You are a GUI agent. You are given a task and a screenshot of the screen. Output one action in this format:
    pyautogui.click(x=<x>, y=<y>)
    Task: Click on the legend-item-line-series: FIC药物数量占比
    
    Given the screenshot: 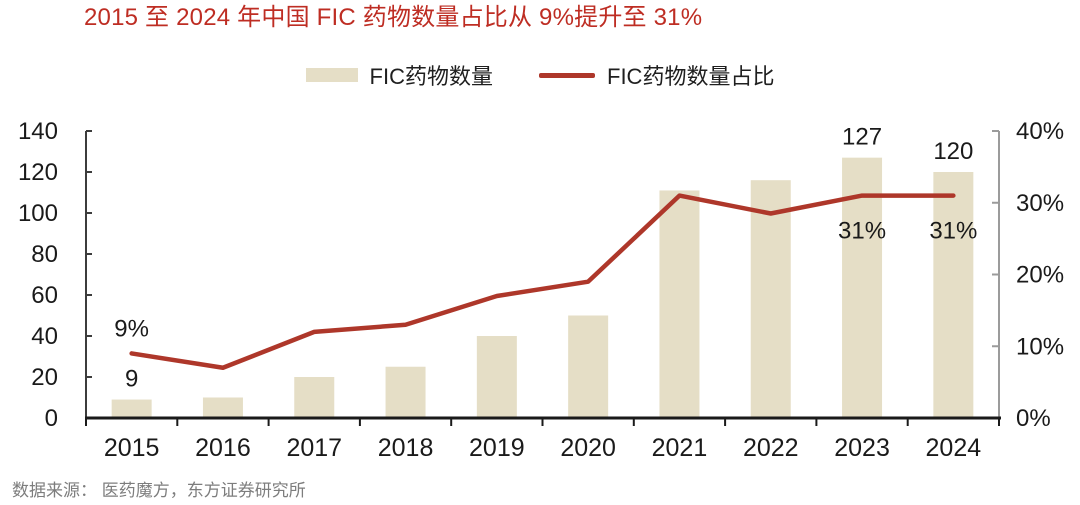 What is the action you would take?
    pyautogui.click(x=656, y=75)
    